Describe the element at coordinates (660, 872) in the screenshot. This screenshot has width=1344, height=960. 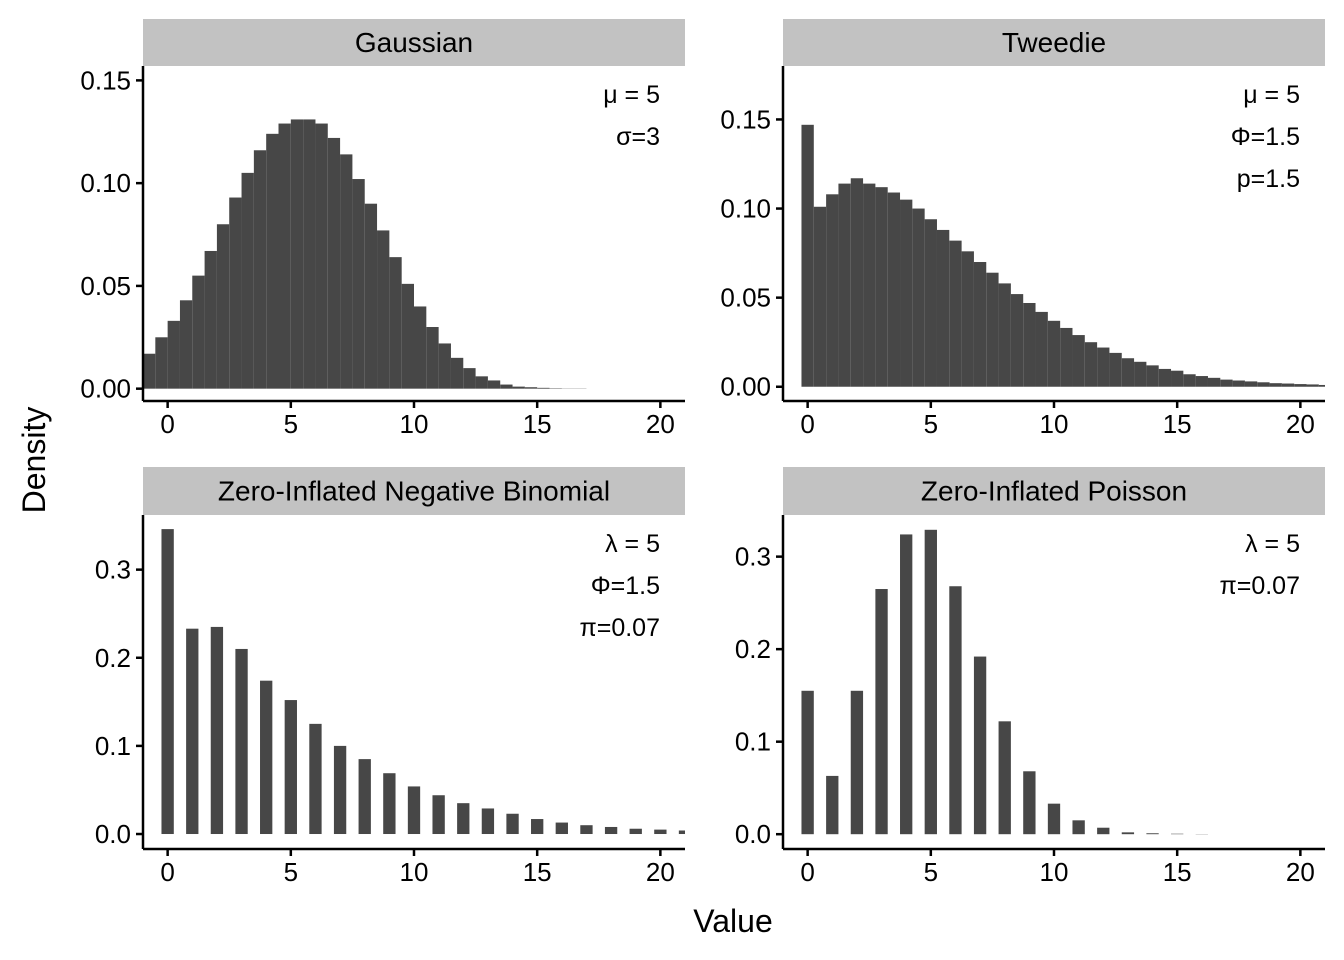
I see `panel-3-x-tick-label: 20` at that location.